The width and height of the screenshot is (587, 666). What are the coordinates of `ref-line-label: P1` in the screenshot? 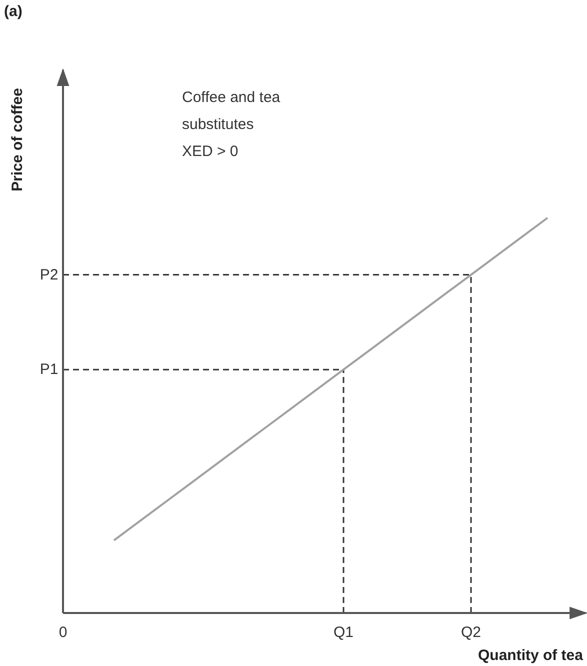 It's located at (49, 369).